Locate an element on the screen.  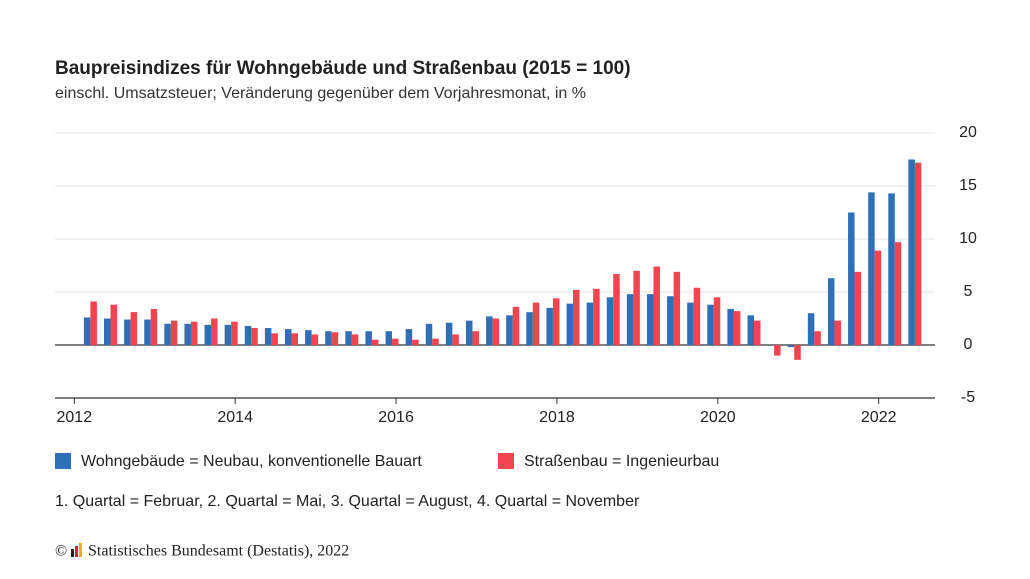
y-tick-label: -5 is located at coordinates (968, 397).